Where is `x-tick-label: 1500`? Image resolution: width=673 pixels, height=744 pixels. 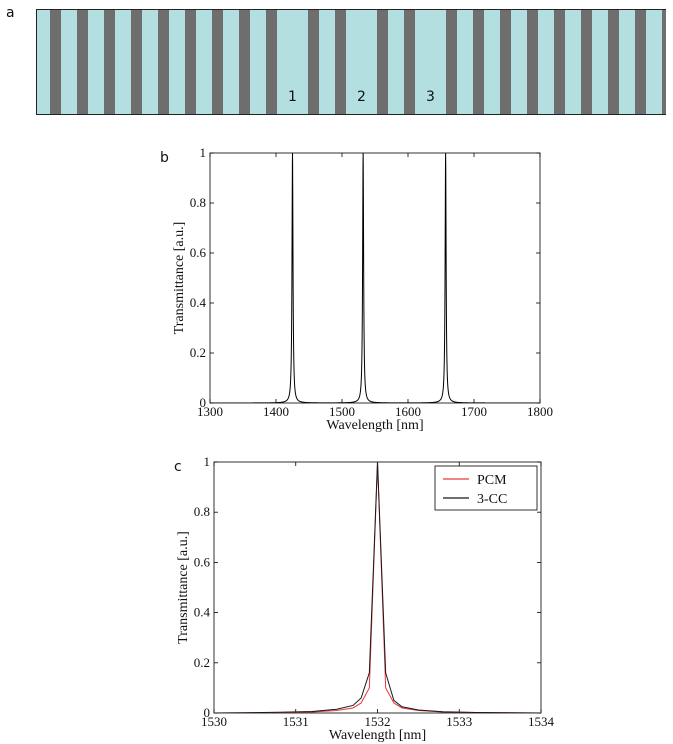 x-tick-label: 1500 is located at coordinates (342, 411).